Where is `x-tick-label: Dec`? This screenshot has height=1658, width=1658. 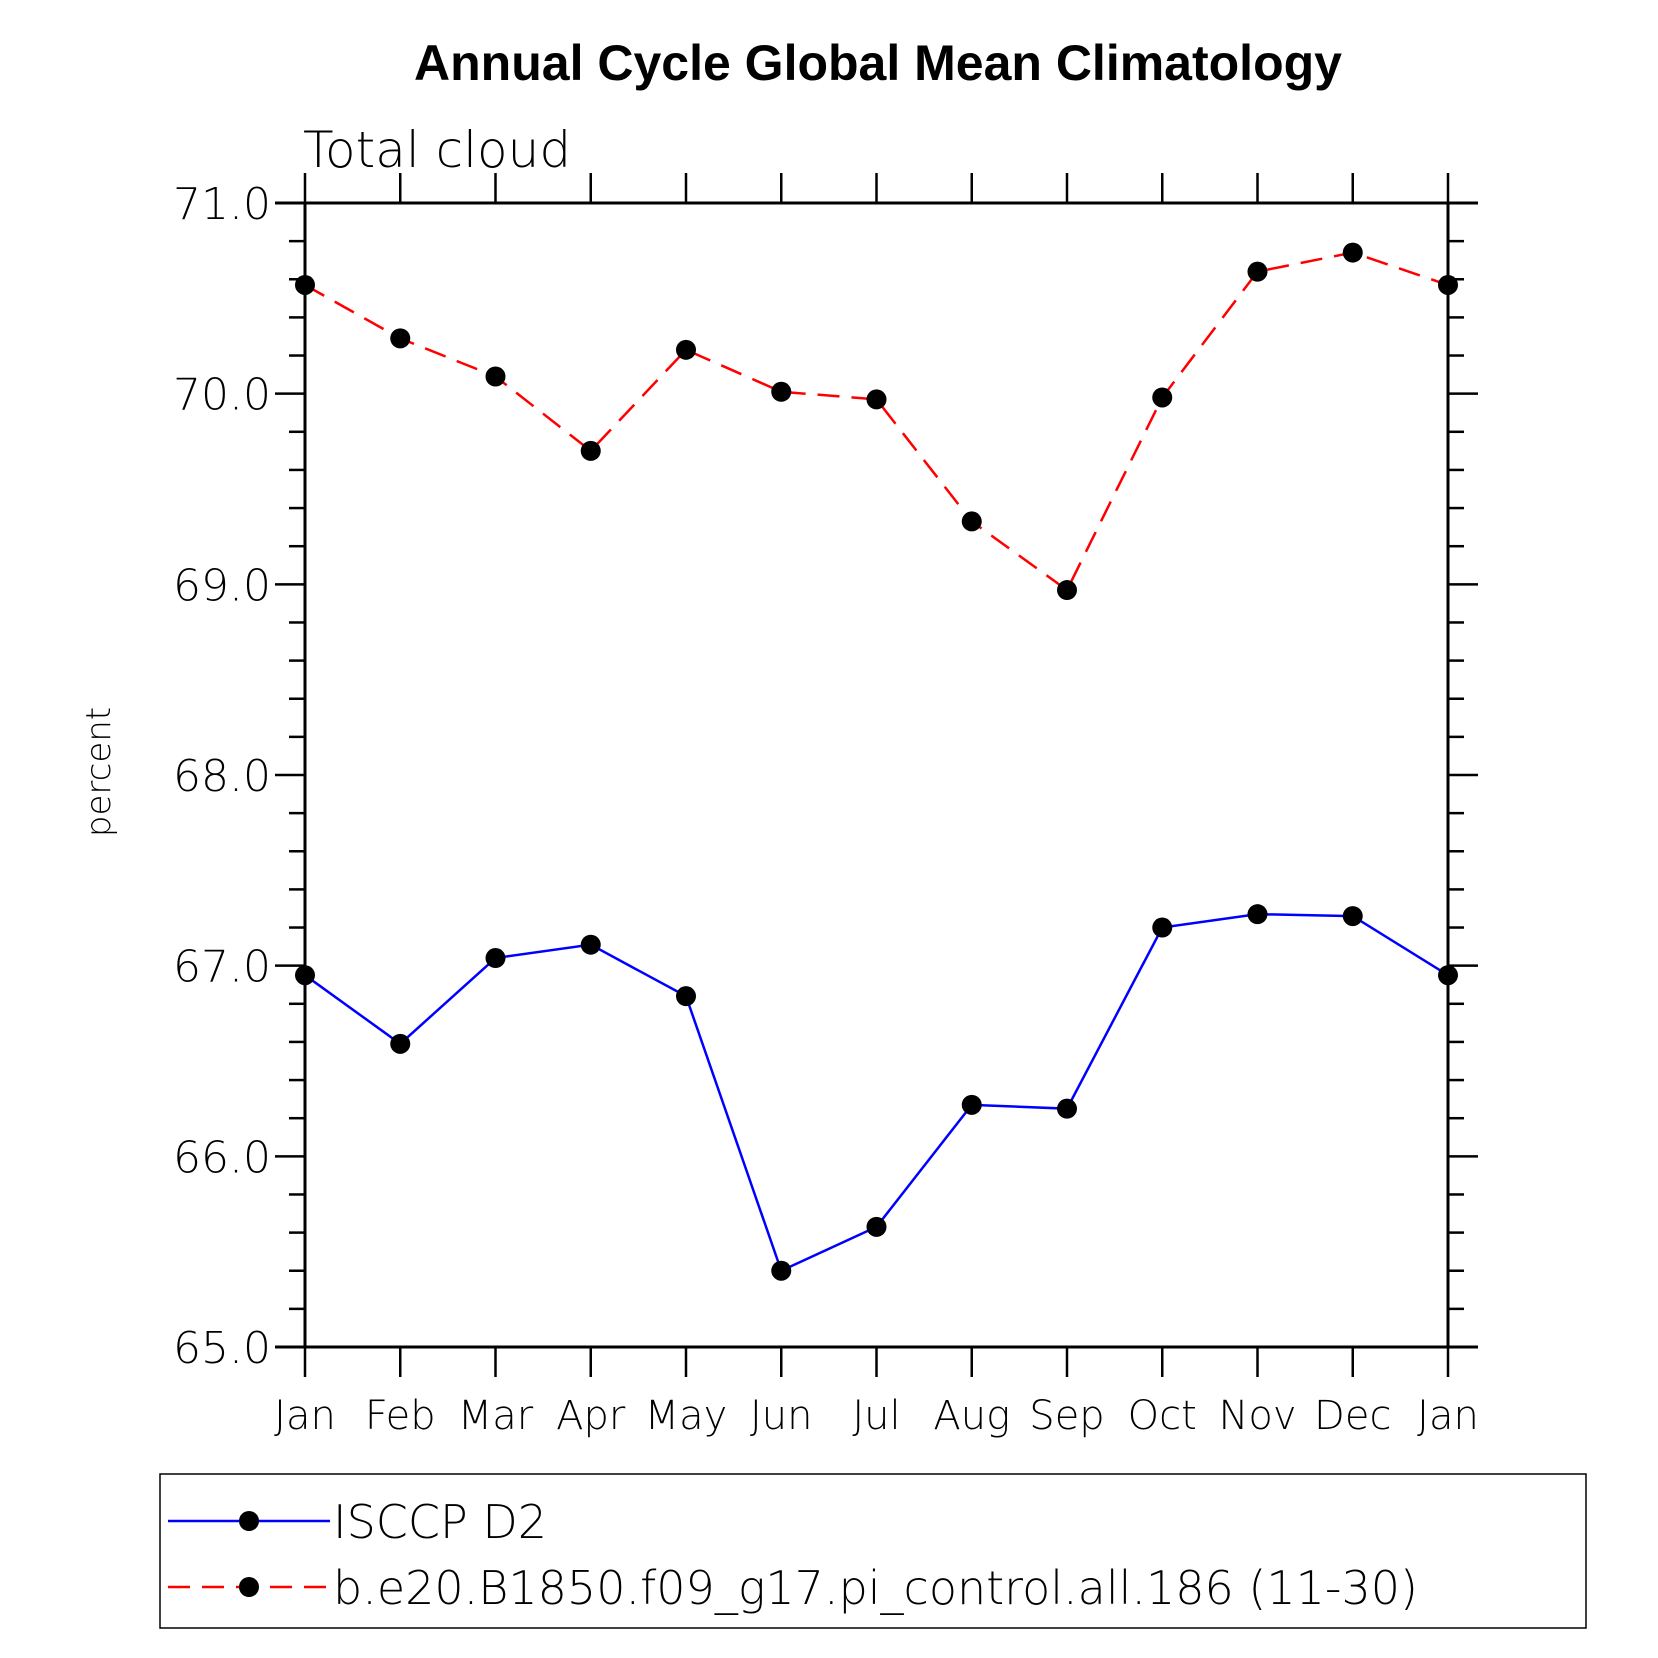 x-tick-label: Dec is located at coordinates (1352, 1416).